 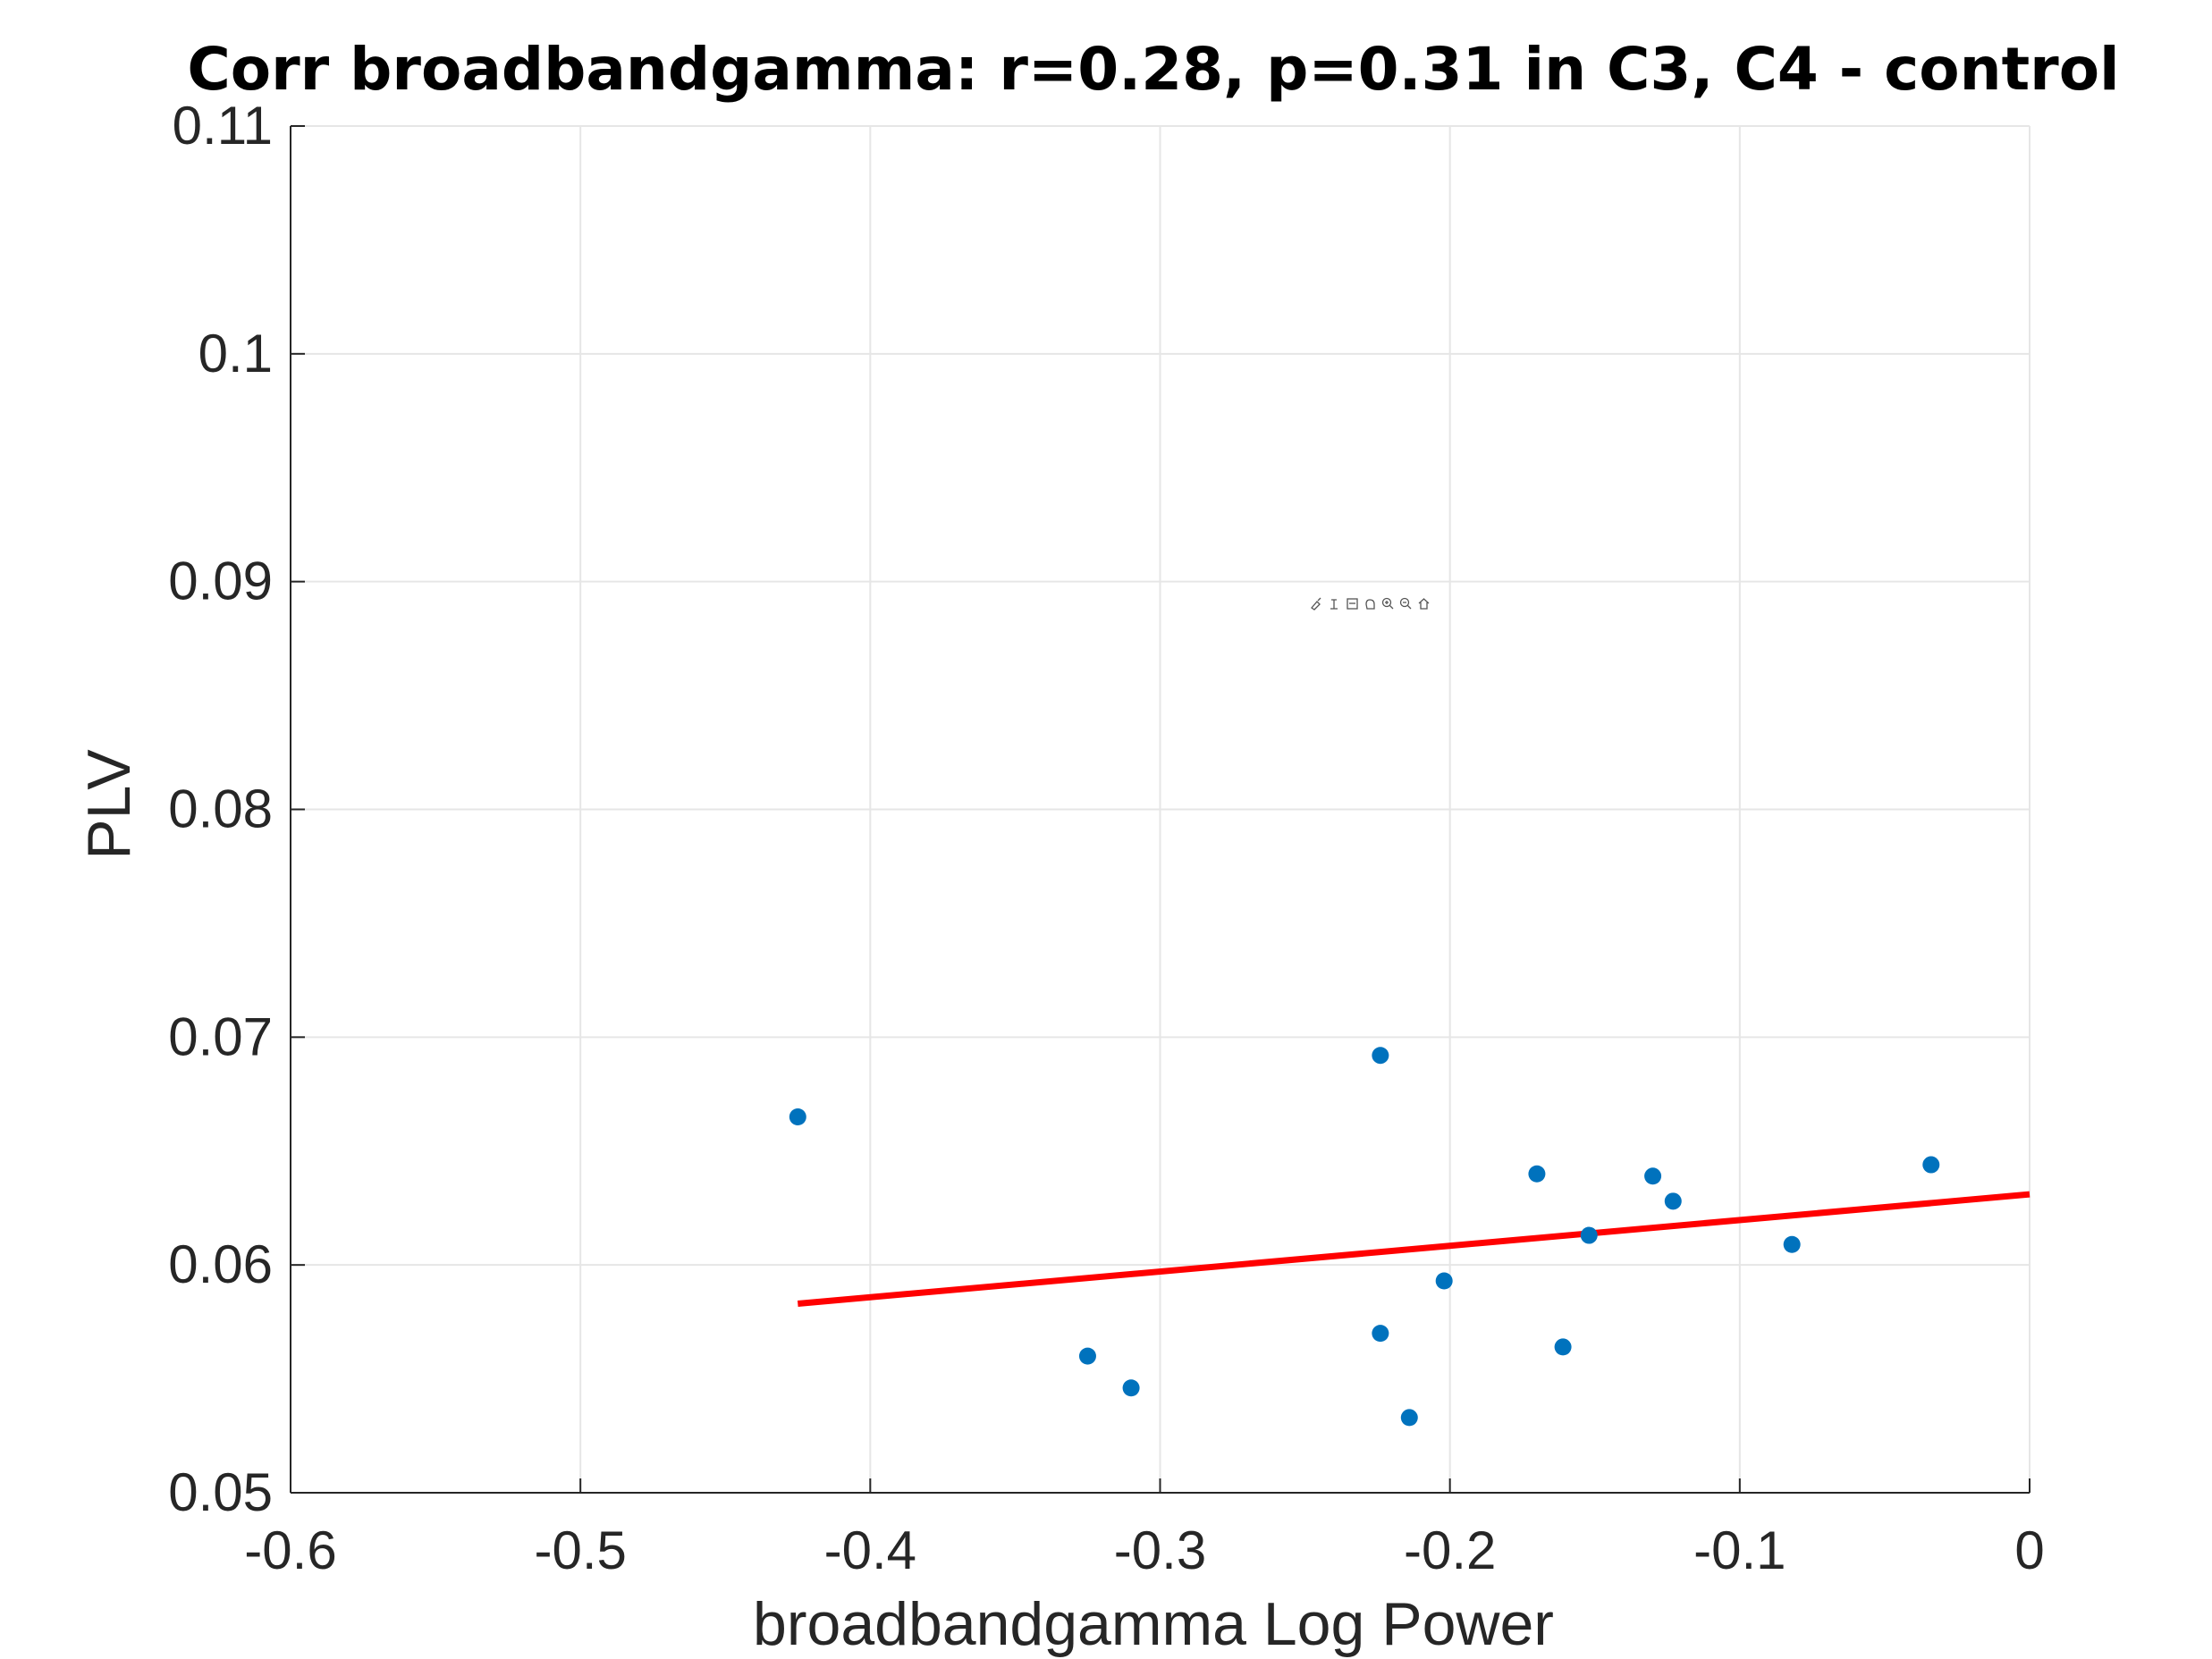 I want to click on x-tick-label: -0.6, so click(x=290, y=1550).